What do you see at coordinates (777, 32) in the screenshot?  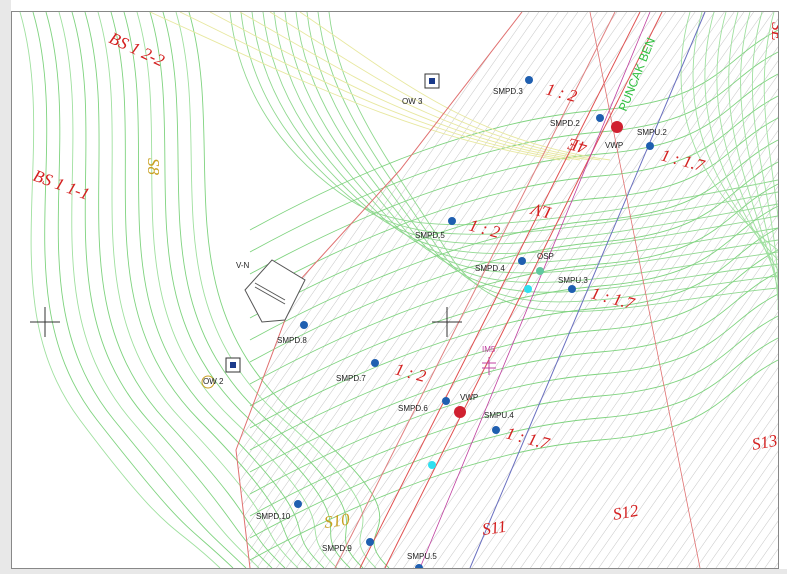 I see `section-label: SE` at bounding box center [777, 32].